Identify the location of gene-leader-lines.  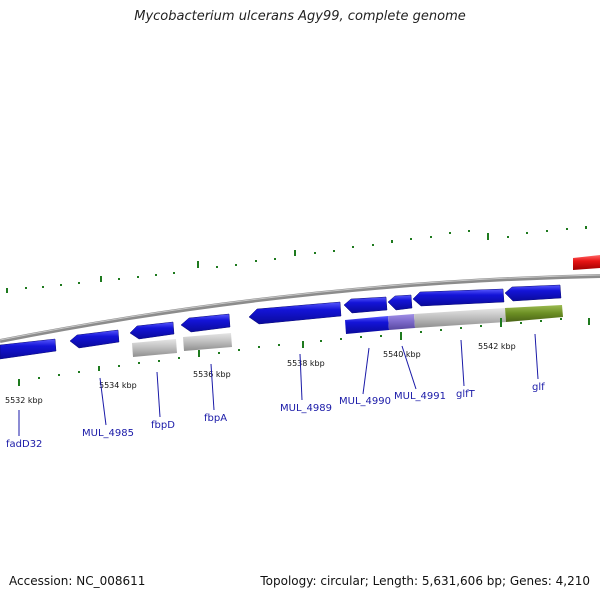
(278, 384).